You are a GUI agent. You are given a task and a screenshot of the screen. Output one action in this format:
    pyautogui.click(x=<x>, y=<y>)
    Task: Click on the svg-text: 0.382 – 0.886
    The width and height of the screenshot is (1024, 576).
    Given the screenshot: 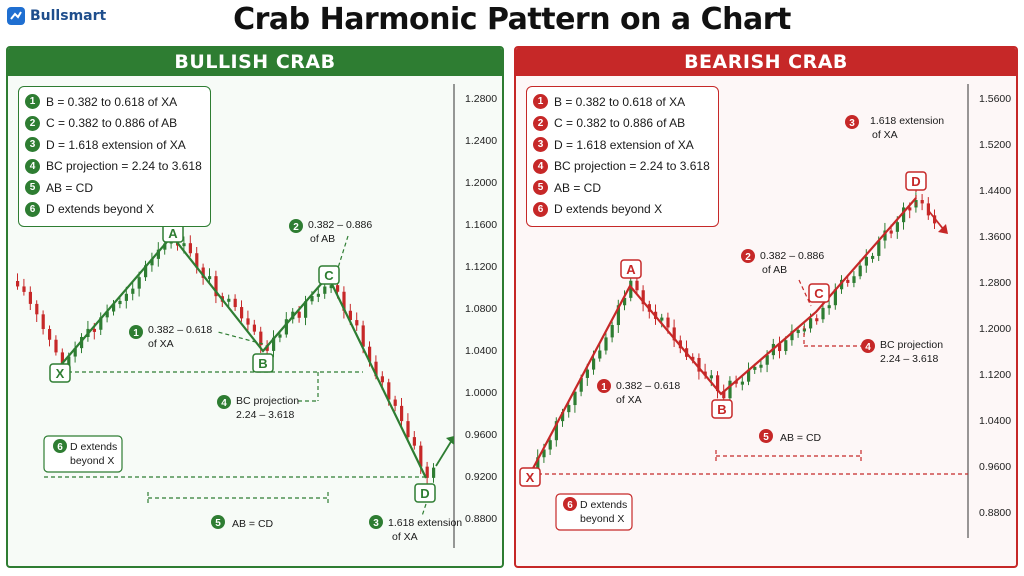 What is the action you would take?
    pyautogui.click(x=340, y=225)
    